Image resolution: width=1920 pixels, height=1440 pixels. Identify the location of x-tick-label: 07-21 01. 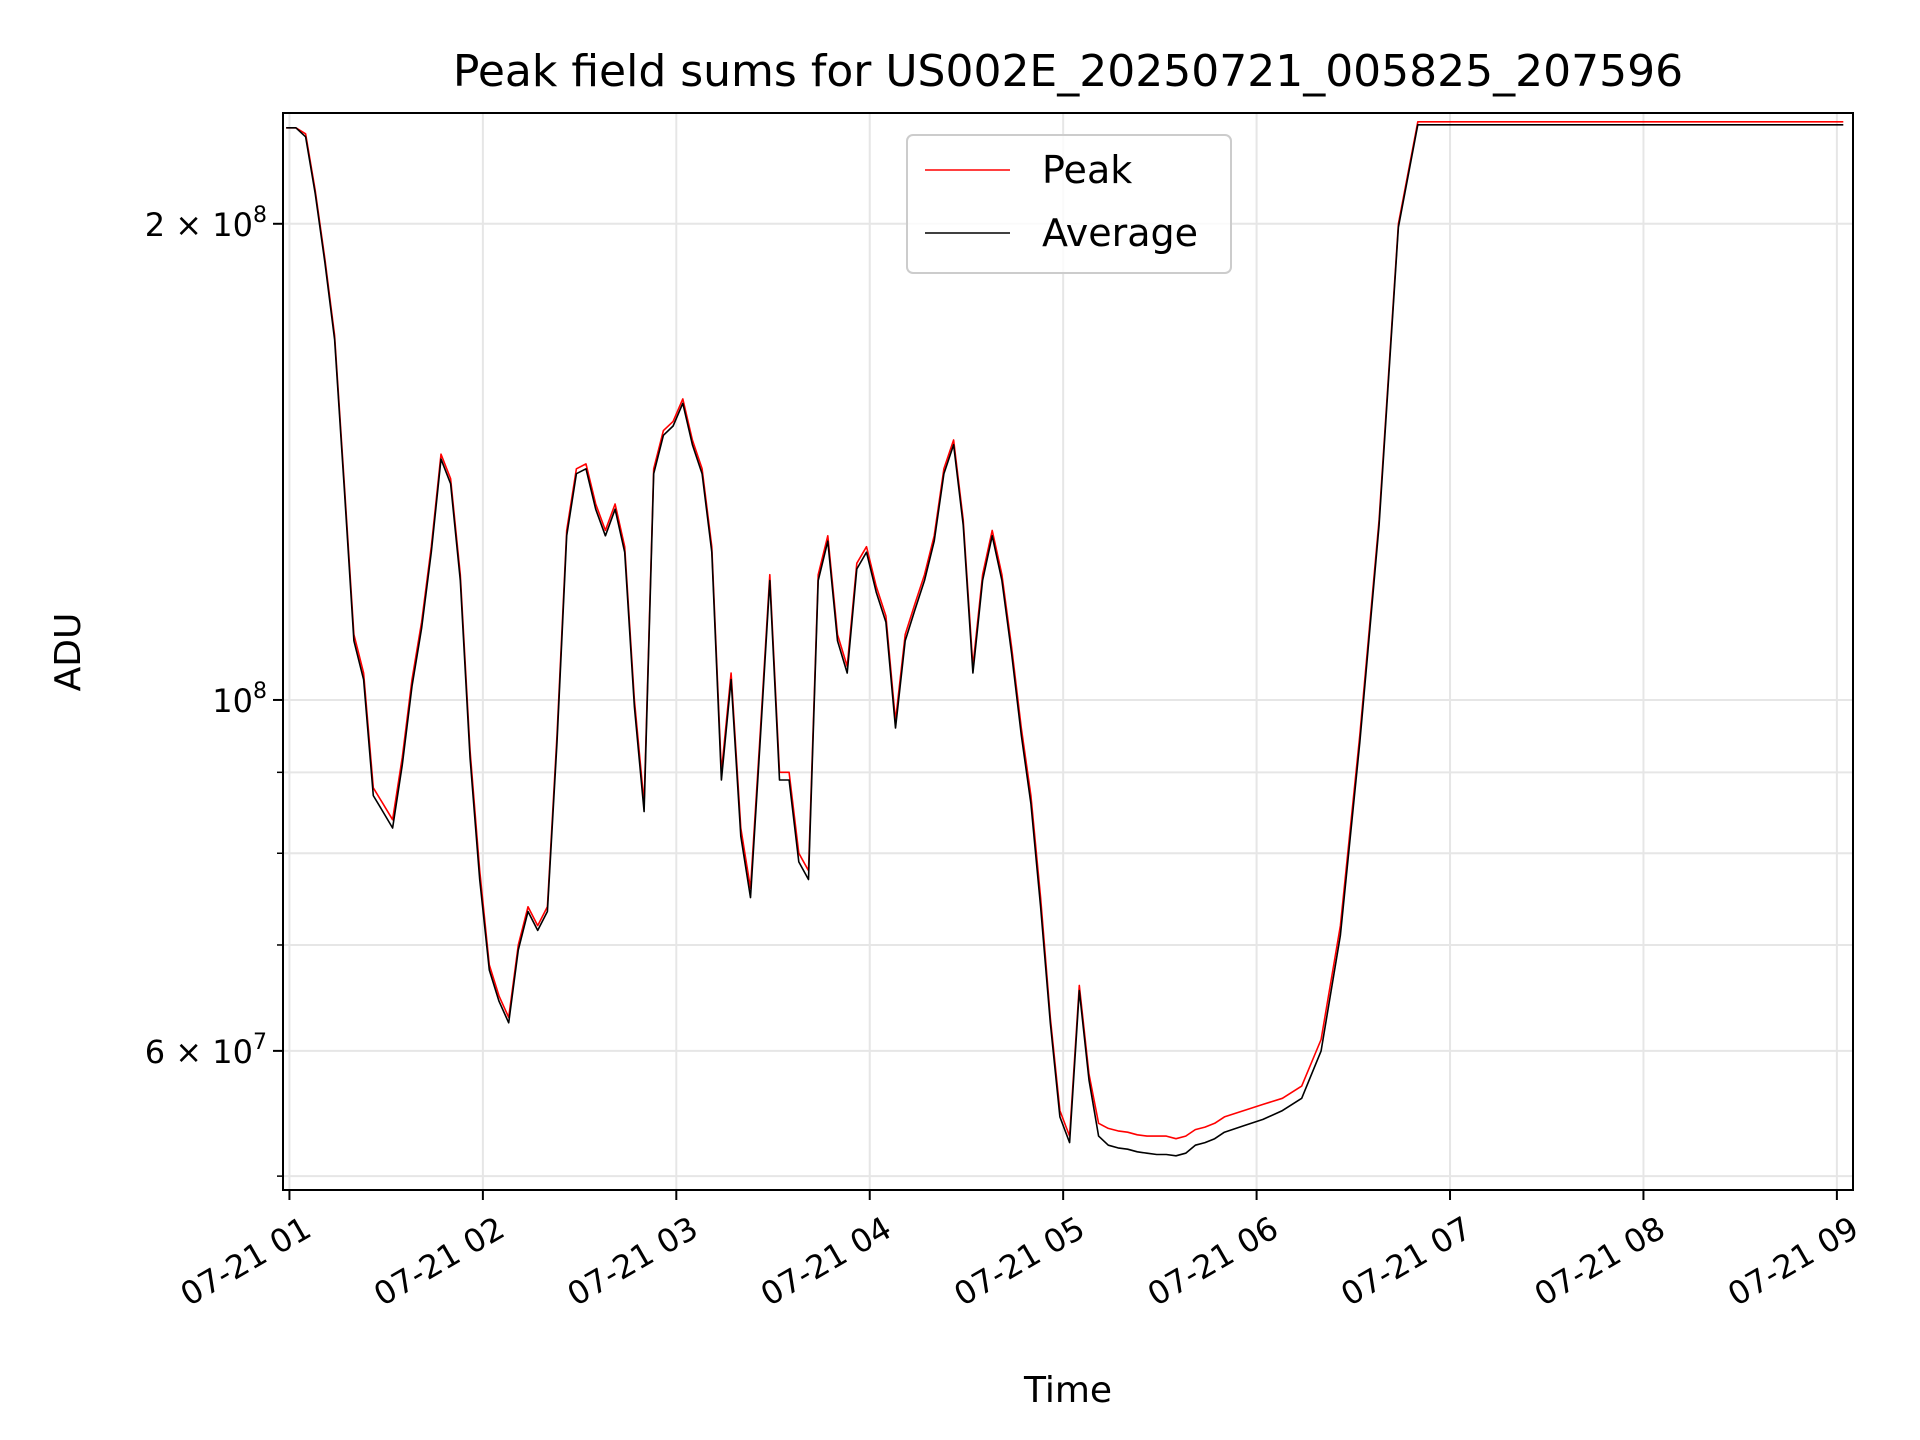
(246, 1261).